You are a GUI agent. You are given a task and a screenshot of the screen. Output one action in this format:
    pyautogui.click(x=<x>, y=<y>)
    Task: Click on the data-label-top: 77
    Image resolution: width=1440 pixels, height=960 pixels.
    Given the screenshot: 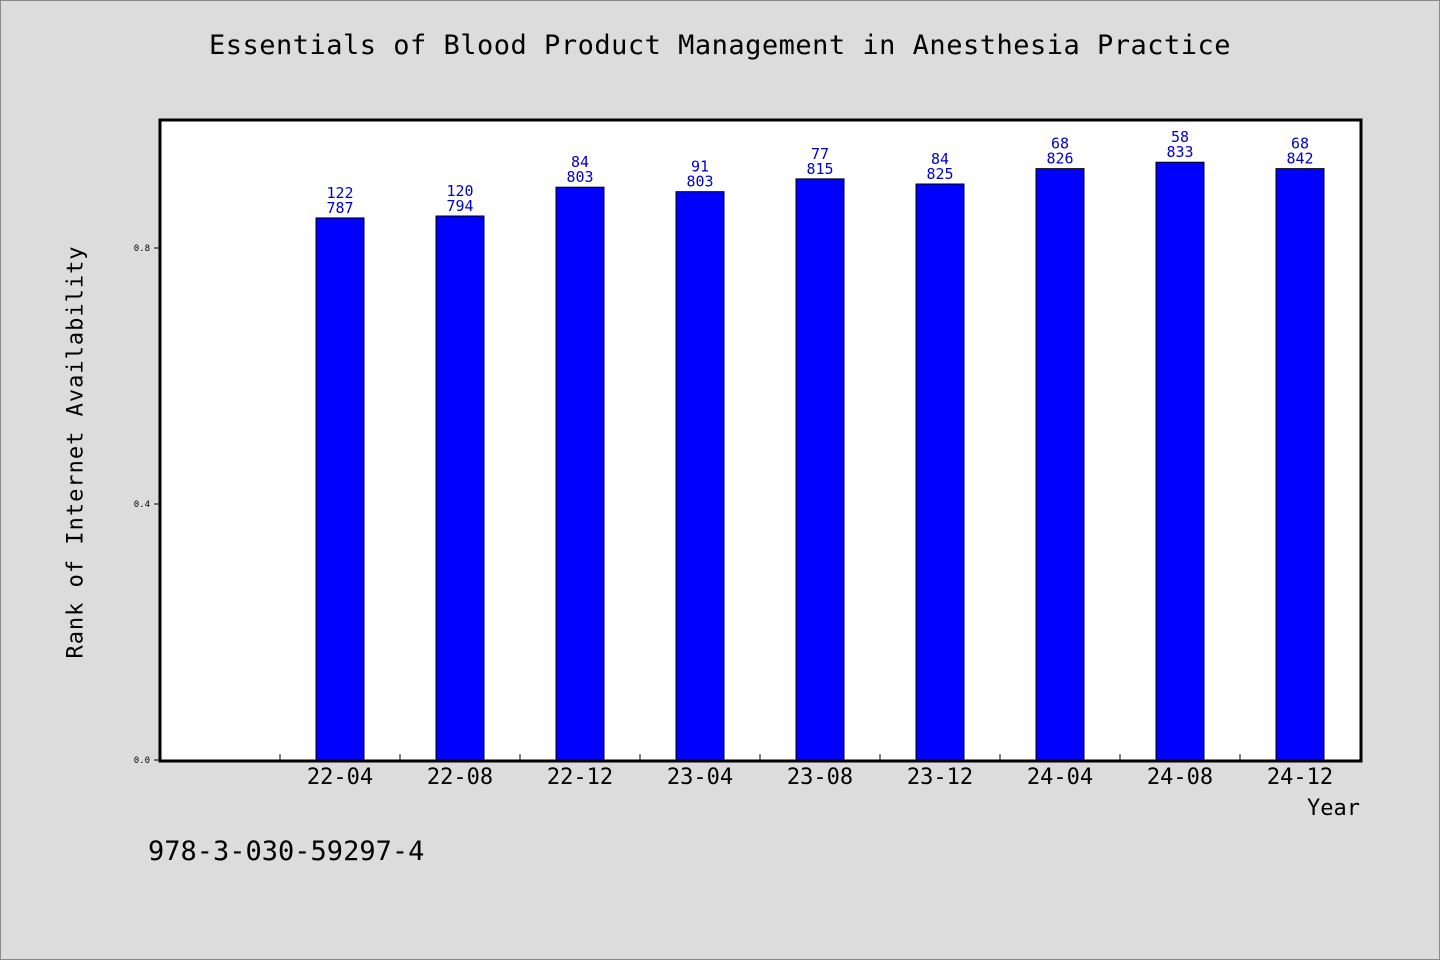 What is the action you would take?
    pyautogui.click(x=820, y=154)
    